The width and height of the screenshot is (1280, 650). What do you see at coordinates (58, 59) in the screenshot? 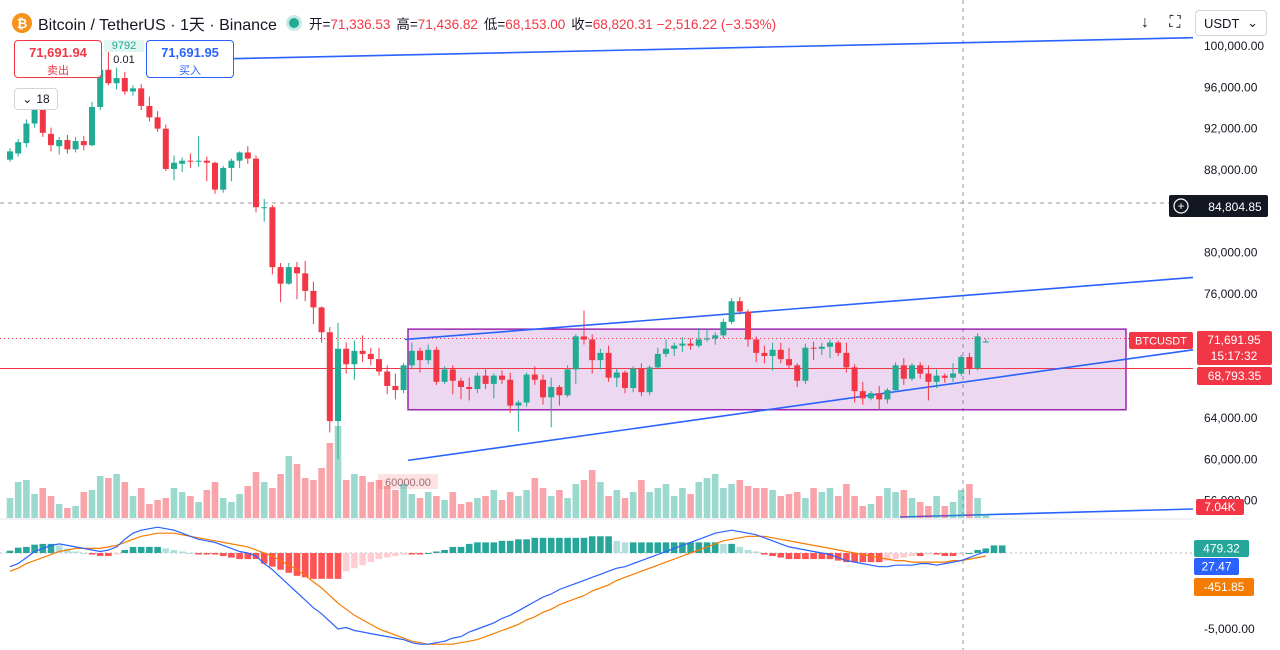
I see `sell-button: 71,691.94 卖出` at bounding box center [58, 59].